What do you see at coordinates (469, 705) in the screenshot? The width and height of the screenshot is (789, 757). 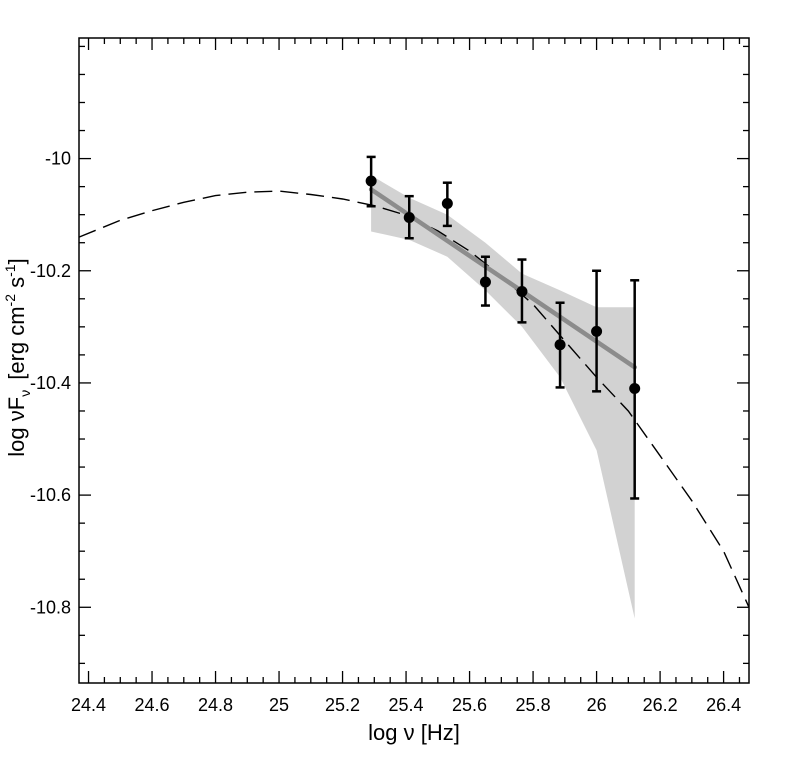 I see `x-tick-label: 25.6` at bounding box center [469, 705].